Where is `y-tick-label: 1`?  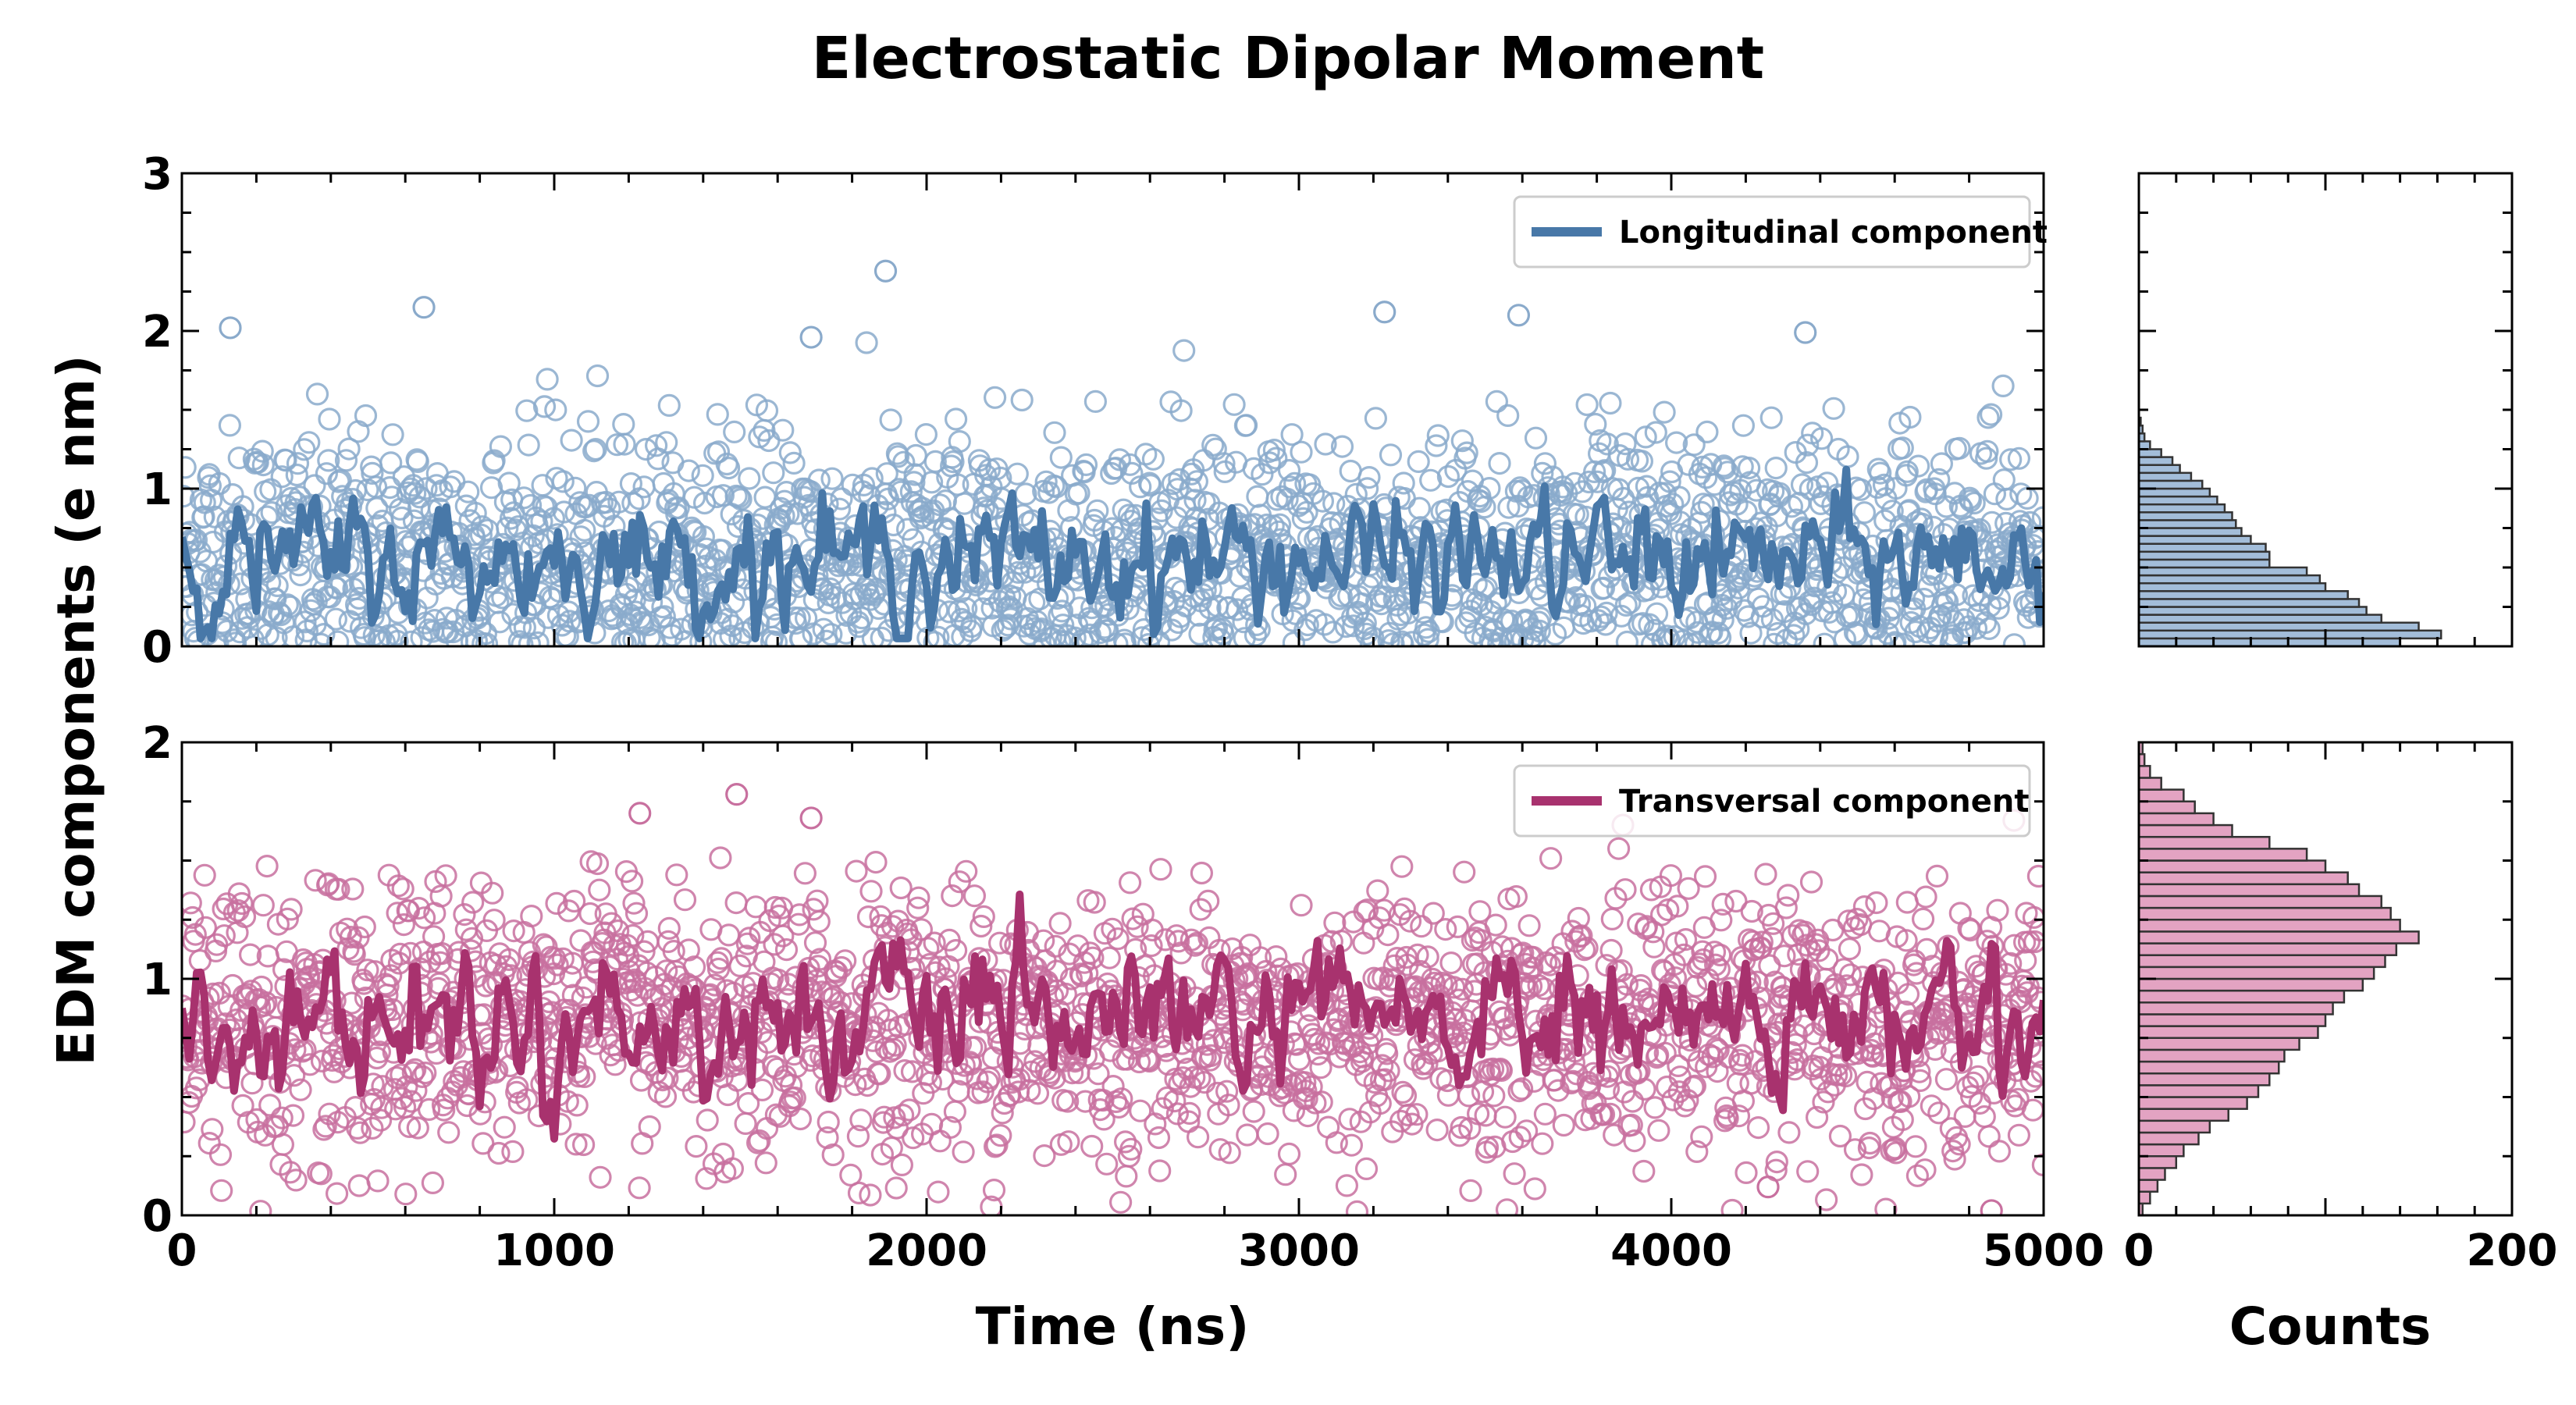 y-tick-label: 1 is located at coordinates (157, 980).